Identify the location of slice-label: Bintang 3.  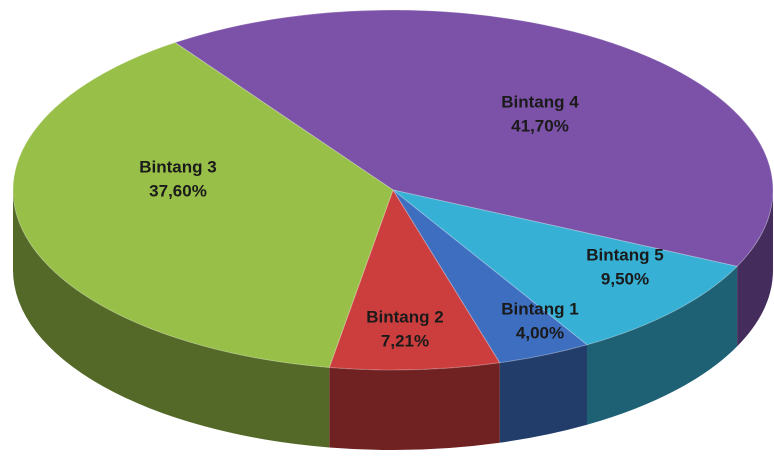
(177, 166).